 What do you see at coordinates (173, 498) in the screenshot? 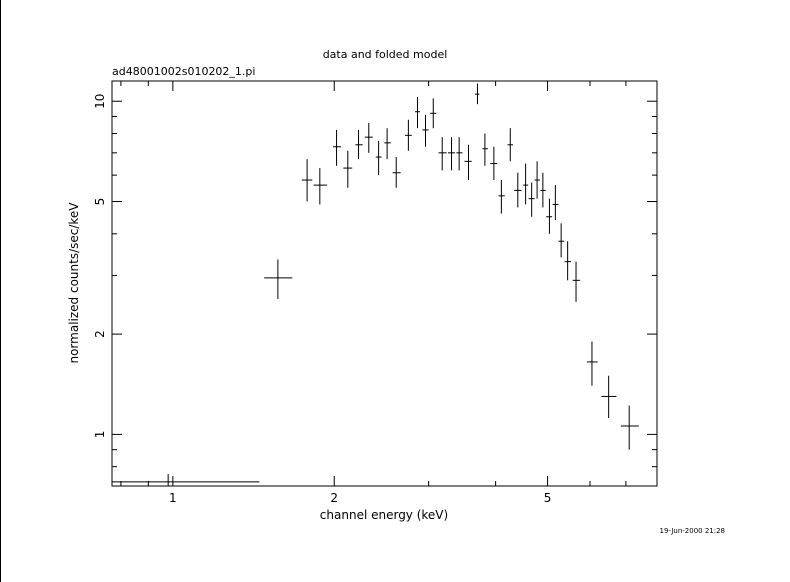
I see `x-tick-label: 1` at bounding box center [173, 498].